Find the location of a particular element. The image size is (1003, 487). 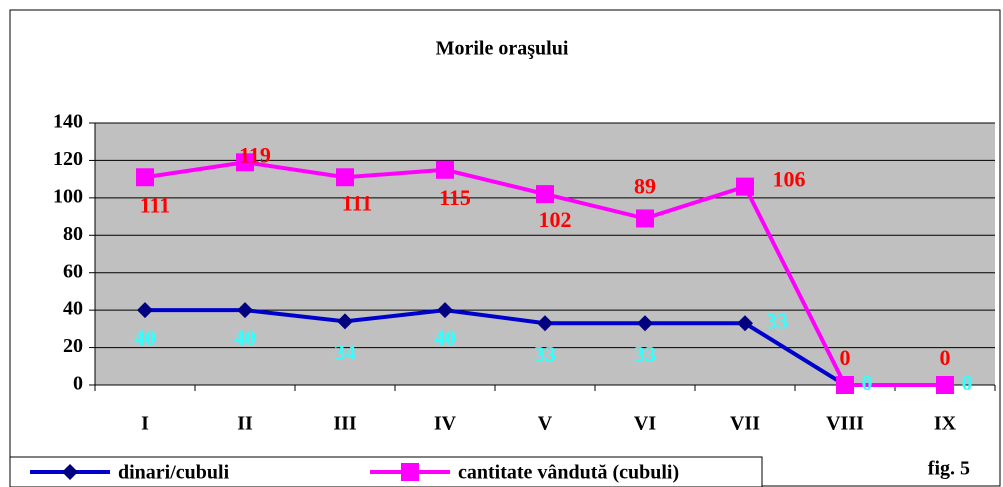

legend-label: dinari/cubuli is located at coordinates (174, 473).